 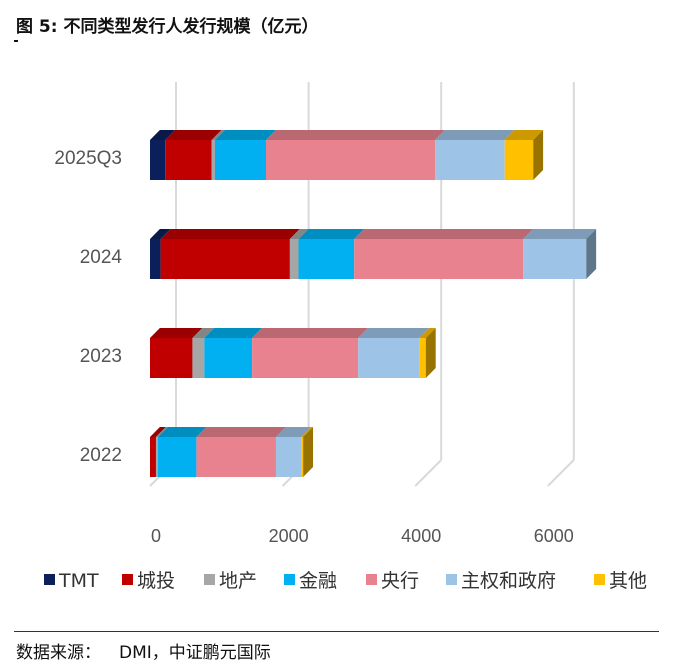 What do you see at coordinates (171, 358) in the screenshot?
I see `bar-segment-2023-城投` at bounding box center [171, 358].